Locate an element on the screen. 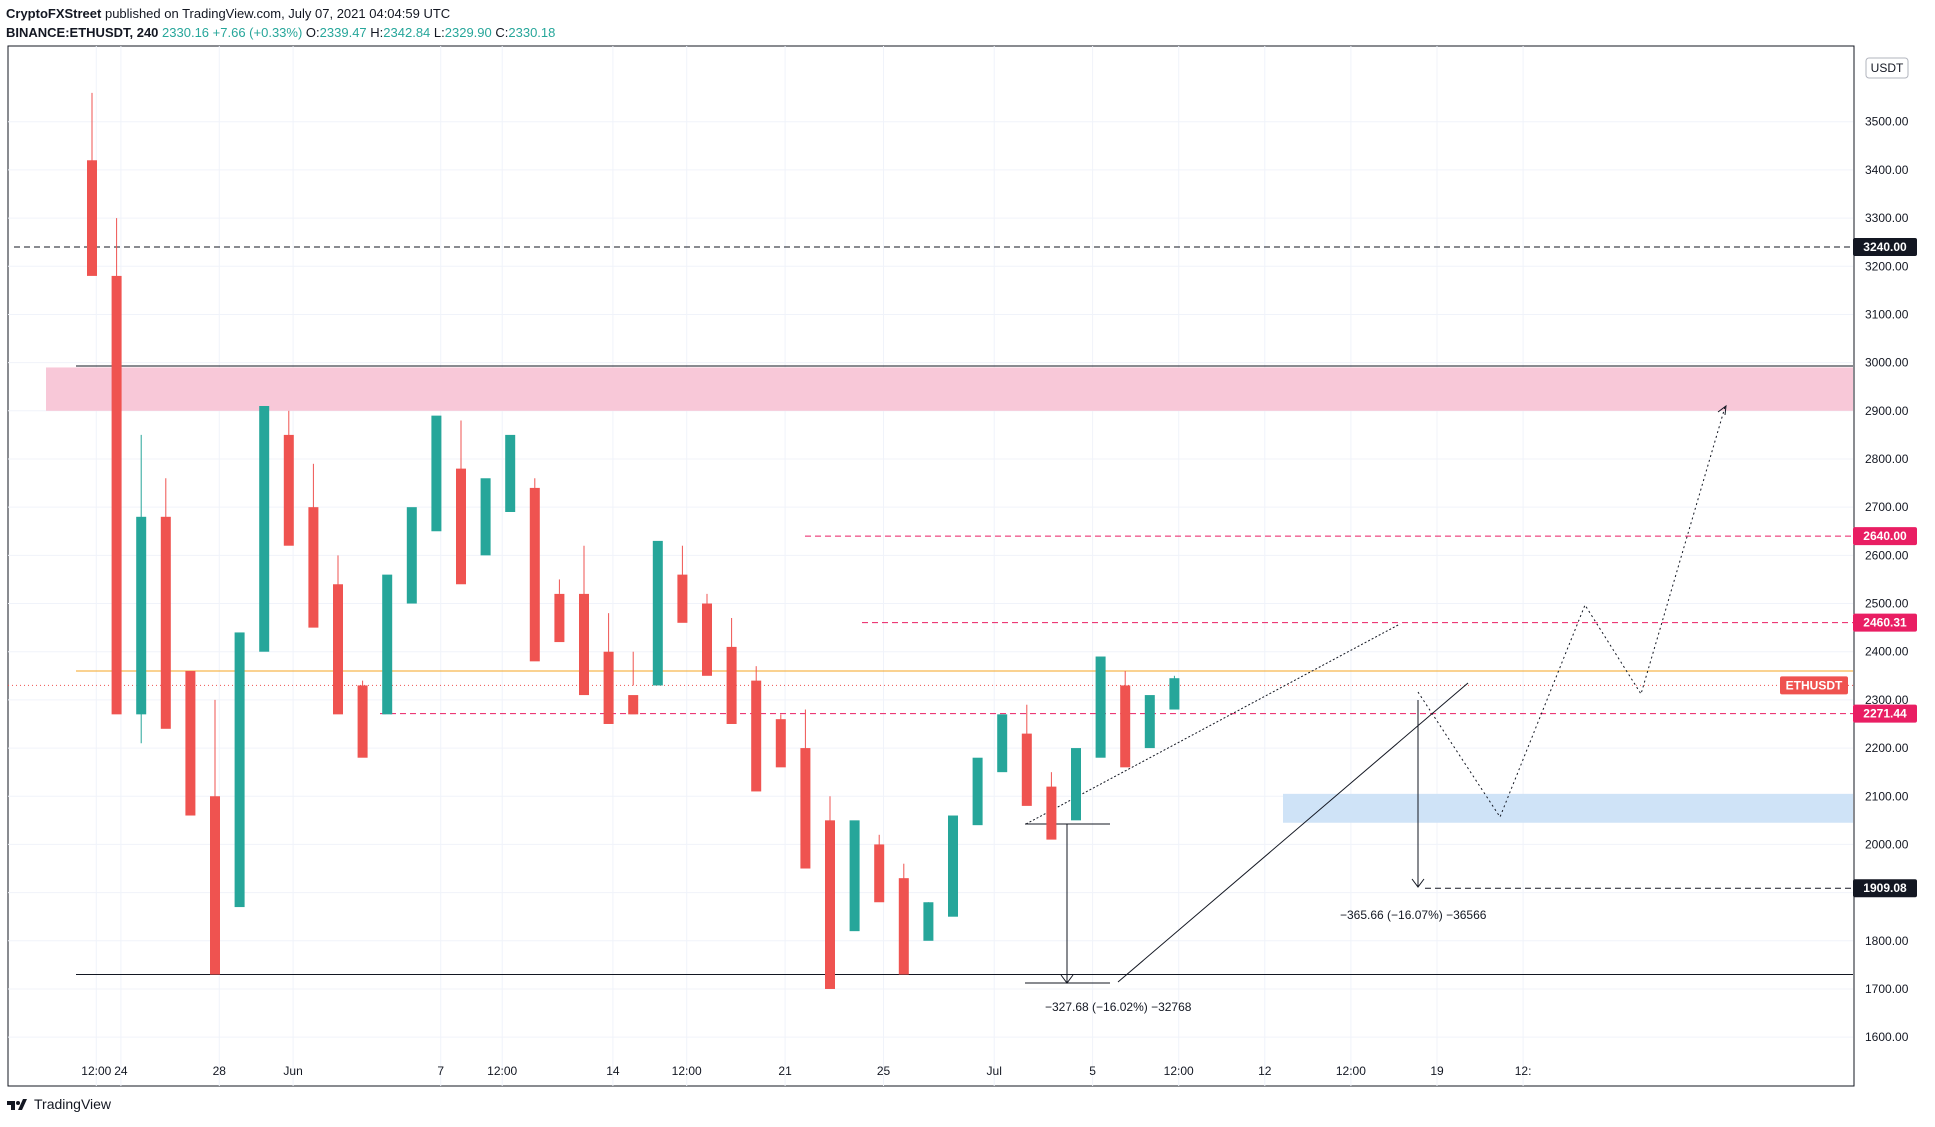  price-tag-2271.44 is located at coordinates (1885, 713).